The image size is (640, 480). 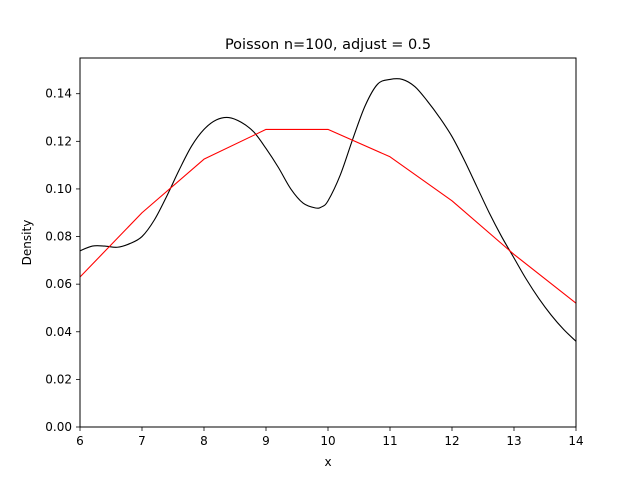 I want to click on y-axis-title: Density, so click(x=27, y=243).